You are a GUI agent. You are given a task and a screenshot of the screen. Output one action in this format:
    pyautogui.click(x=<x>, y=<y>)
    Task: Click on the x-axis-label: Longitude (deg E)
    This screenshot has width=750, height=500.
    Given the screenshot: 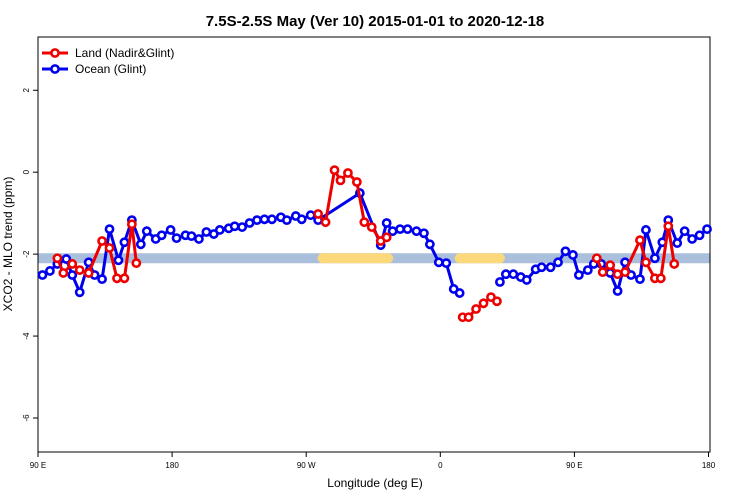 What is the action you would take?
    pyautogui.click(x=374, y=483)
    